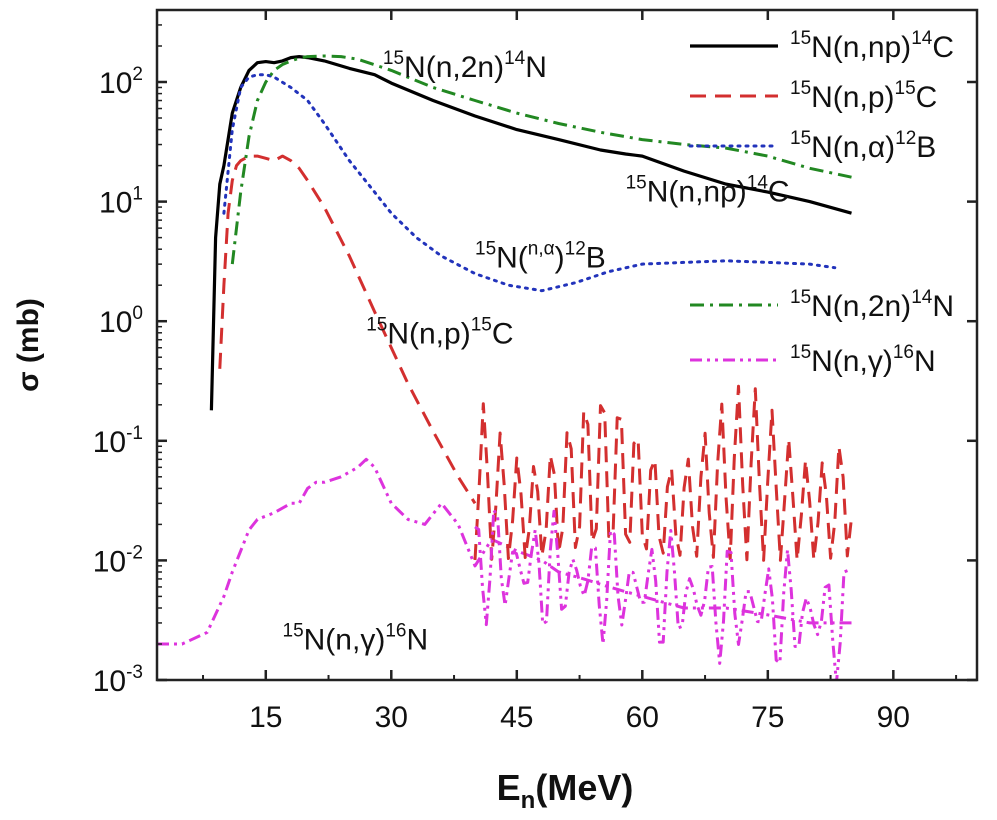 Image resolution: width=997 pixels, height=820 pixels. Describe the element at coordinates (134, 552) in the screenshot. I see `y-tick-exponent: -2` at that location.